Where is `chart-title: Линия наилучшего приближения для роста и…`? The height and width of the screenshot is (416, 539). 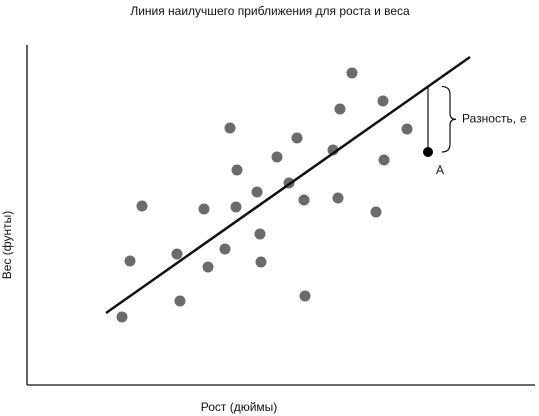
chart-title: Линия наилучшего приближения для роста и… is located at coordinates (270, 11).